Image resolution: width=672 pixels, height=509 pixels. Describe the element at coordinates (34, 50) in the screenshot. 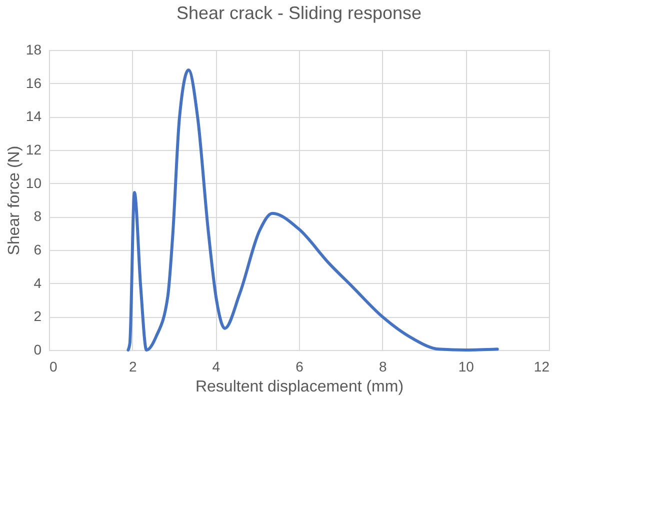

I see `y-tick-label: 18` at that location.